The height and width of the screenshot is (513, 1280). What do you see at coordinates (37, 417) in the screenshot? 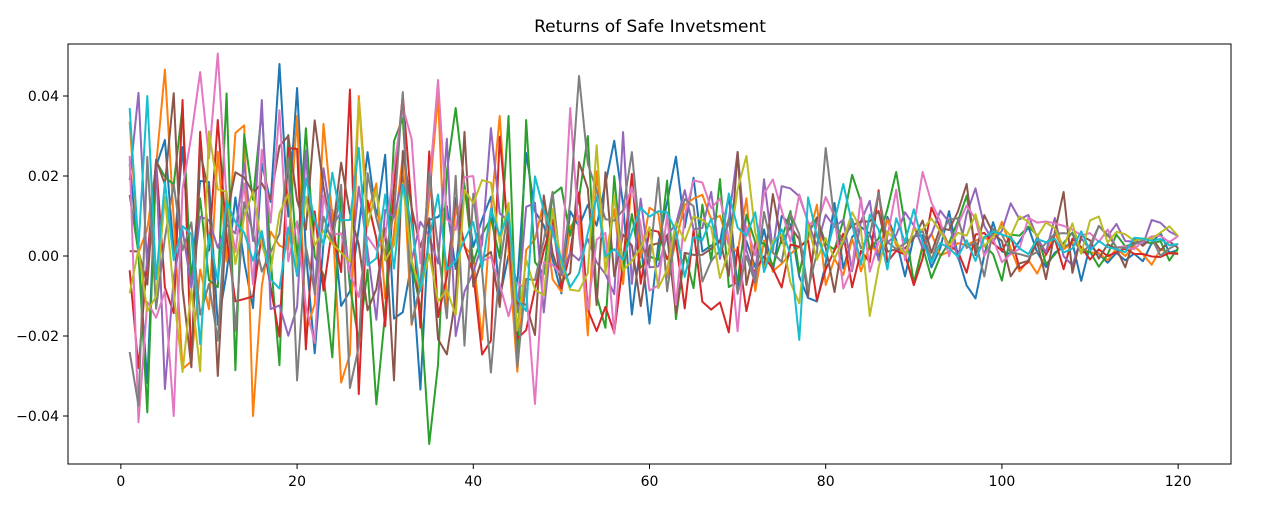
I see `y-tick-label: −0.04` at bounding box center [37, 417].